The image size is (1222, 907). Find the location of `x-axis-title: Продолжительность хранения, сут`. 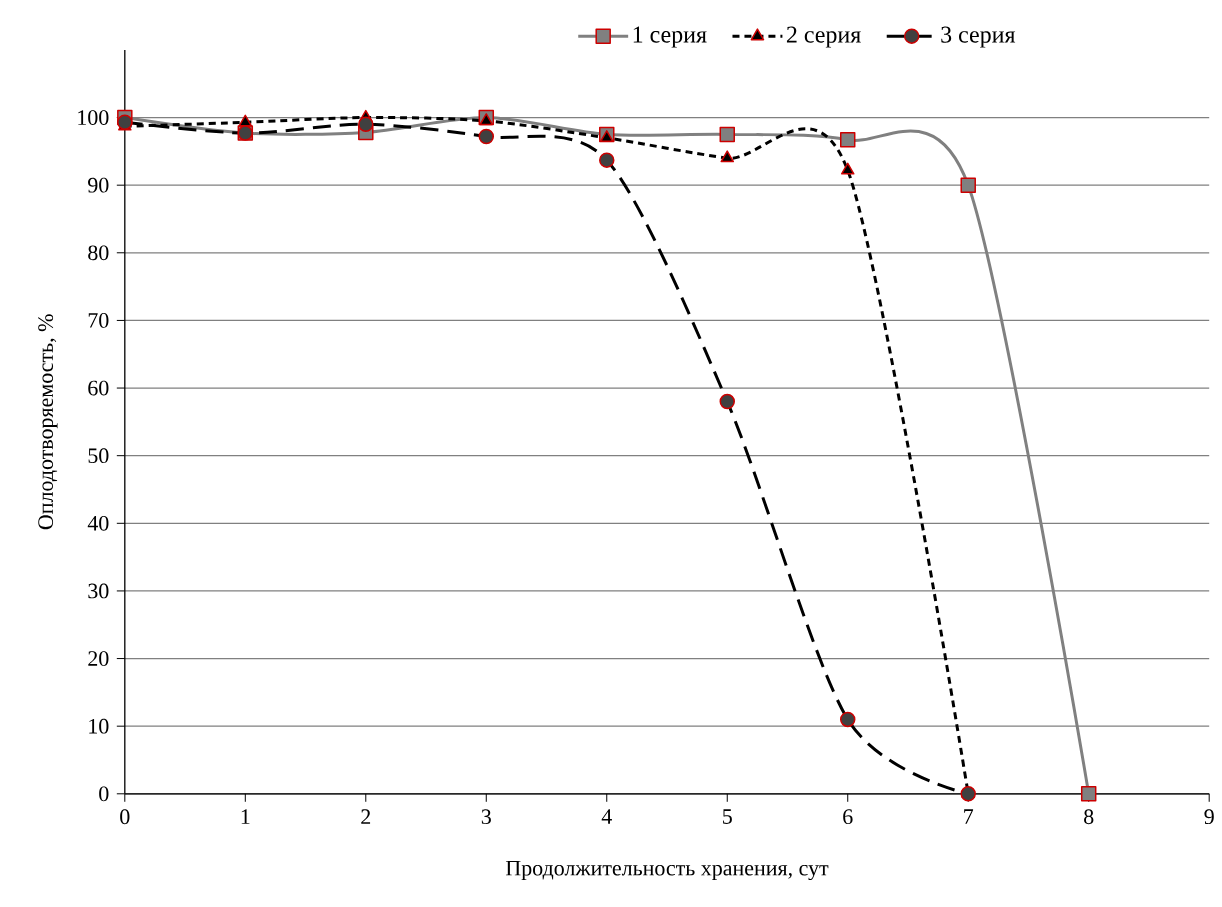

x-axis-title: Продолжительность хранения, сут is located at coordinates (667, 871).